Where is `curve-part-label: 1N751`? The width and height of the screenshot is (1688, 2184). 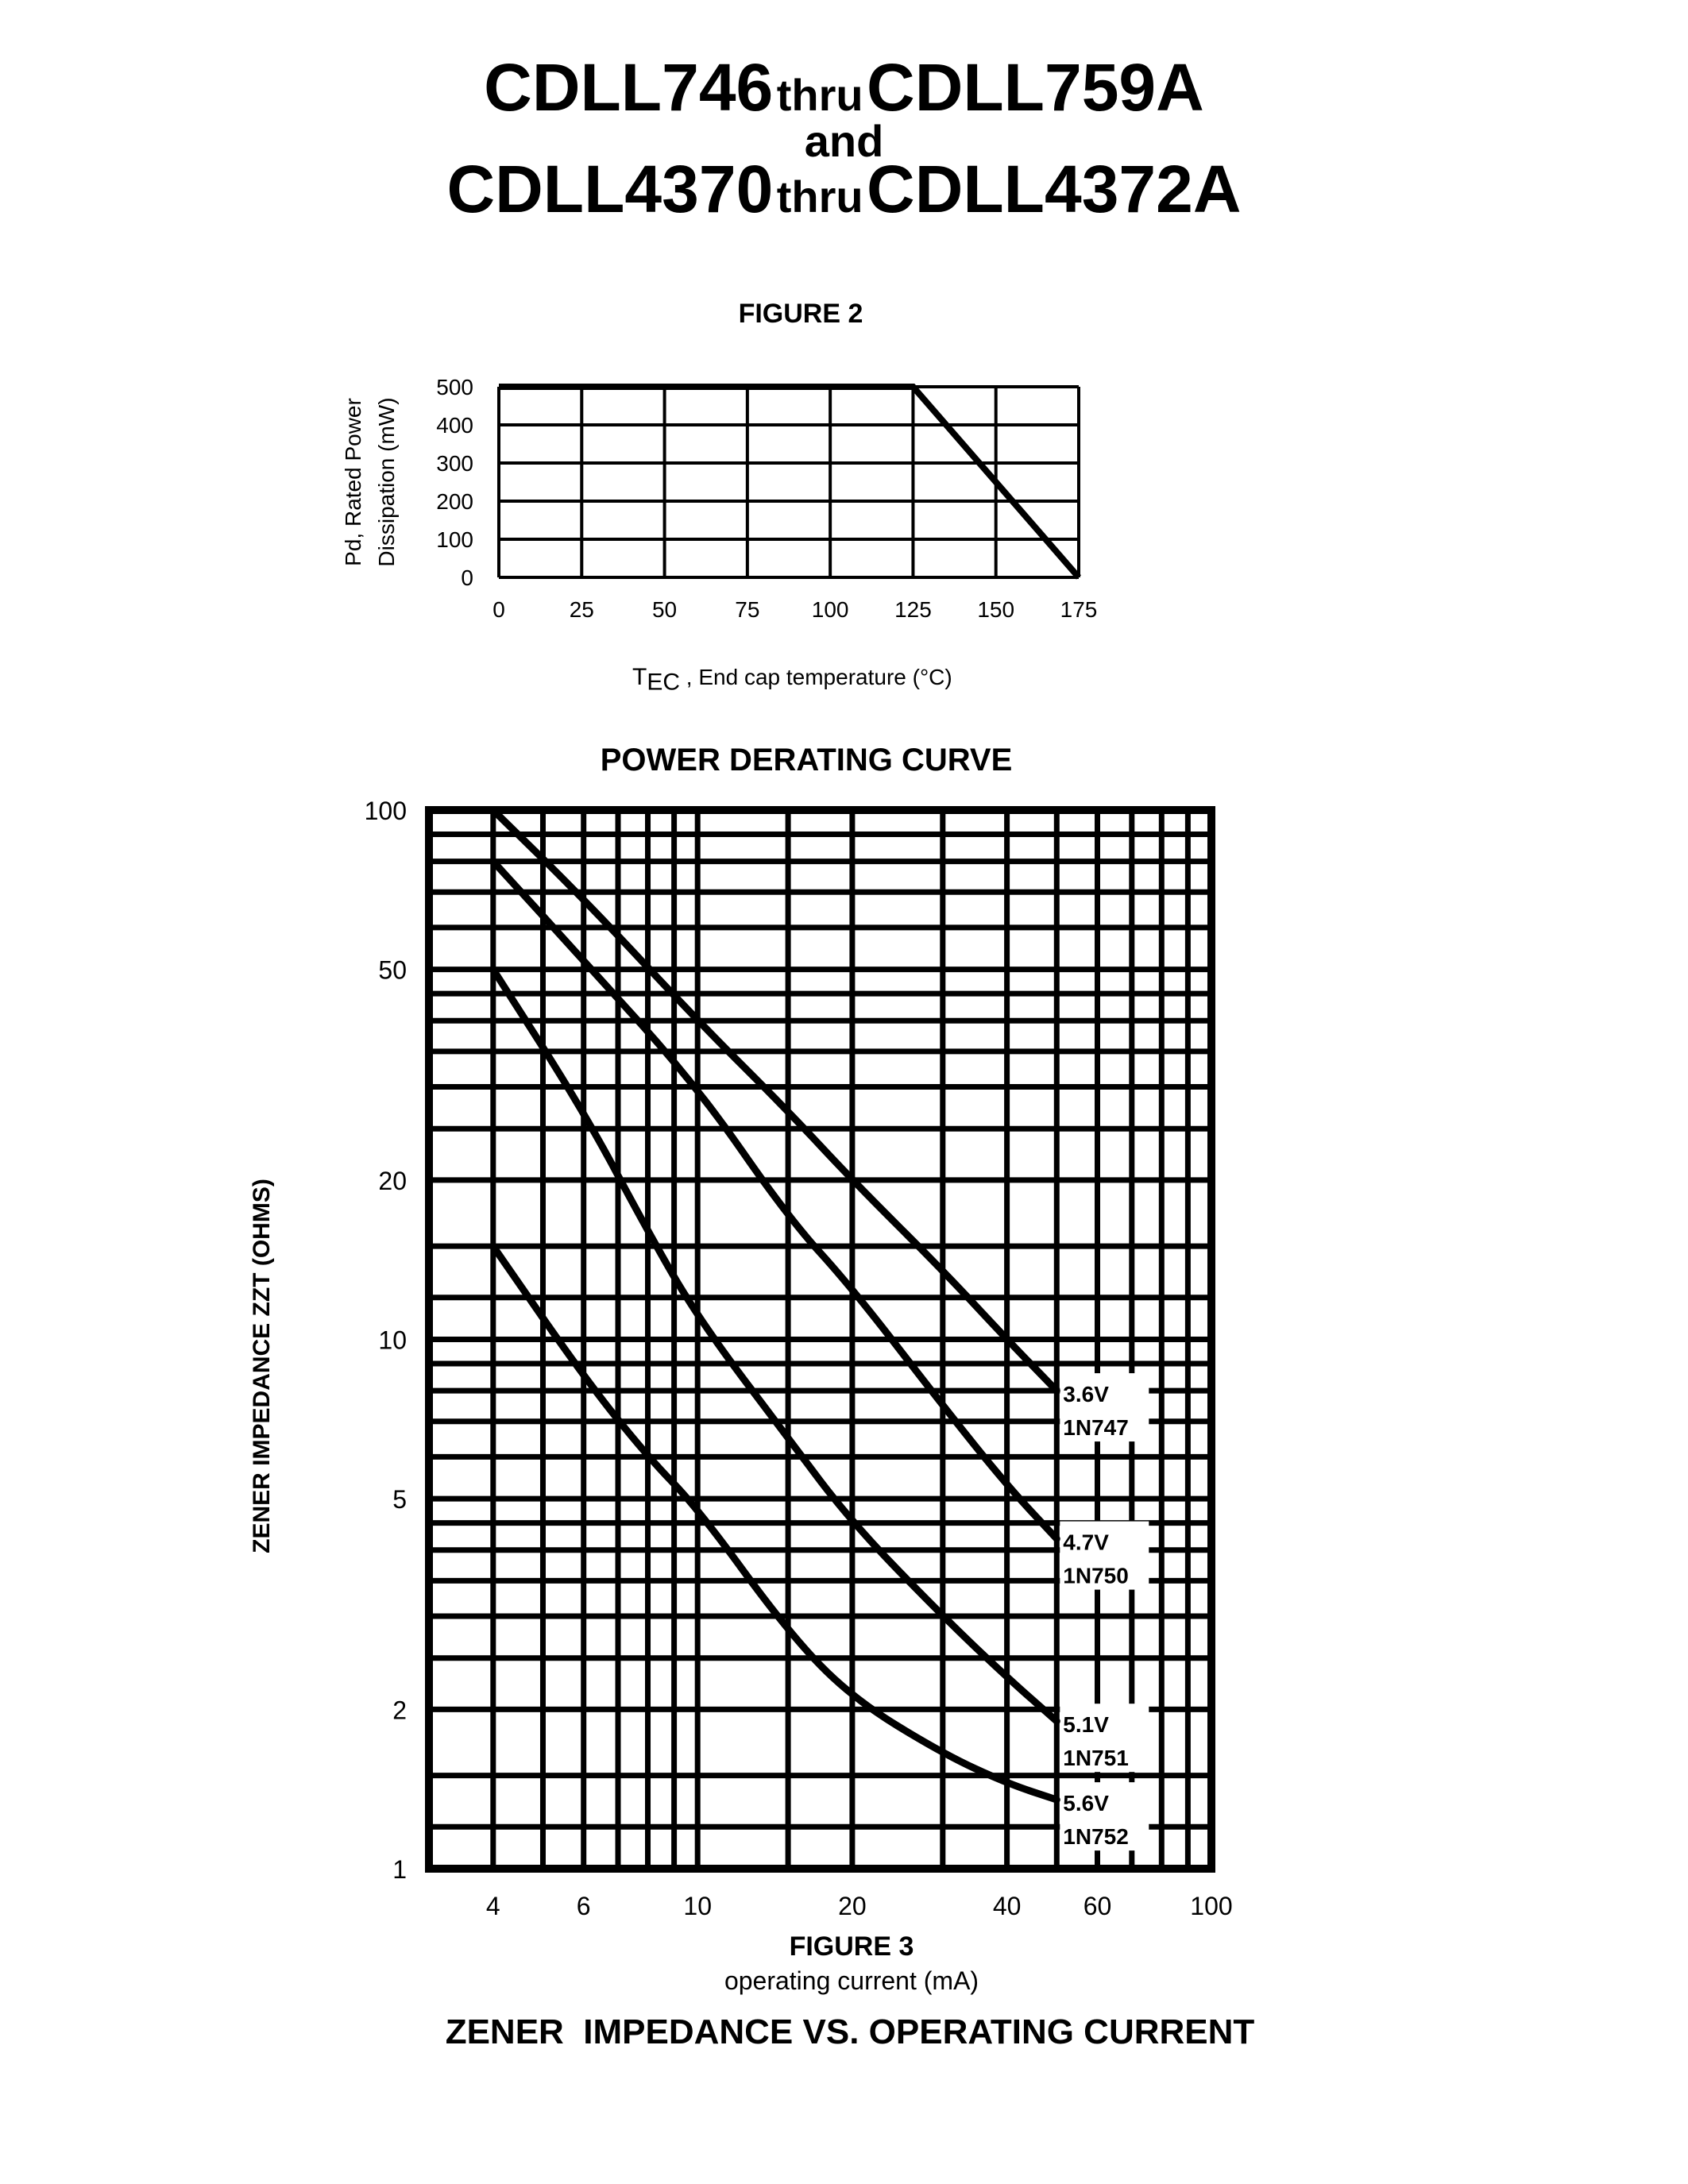
curve-part-label: 1N751 is located at coordinates (1096, 1758).